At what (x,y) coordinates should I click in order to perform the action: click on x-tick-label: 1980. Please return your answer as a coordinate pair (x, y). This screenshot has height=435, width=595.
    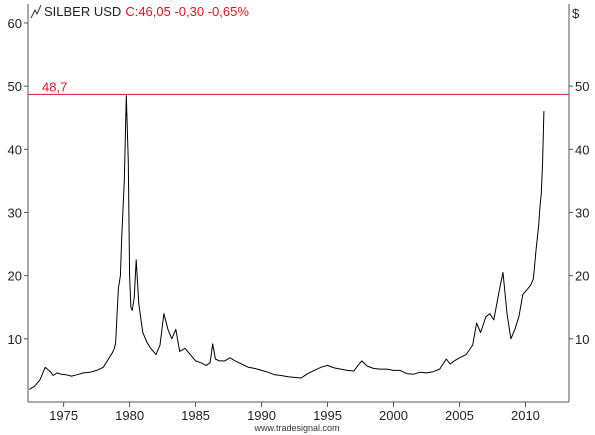
    Looking at the image, I should click on (129, 415).